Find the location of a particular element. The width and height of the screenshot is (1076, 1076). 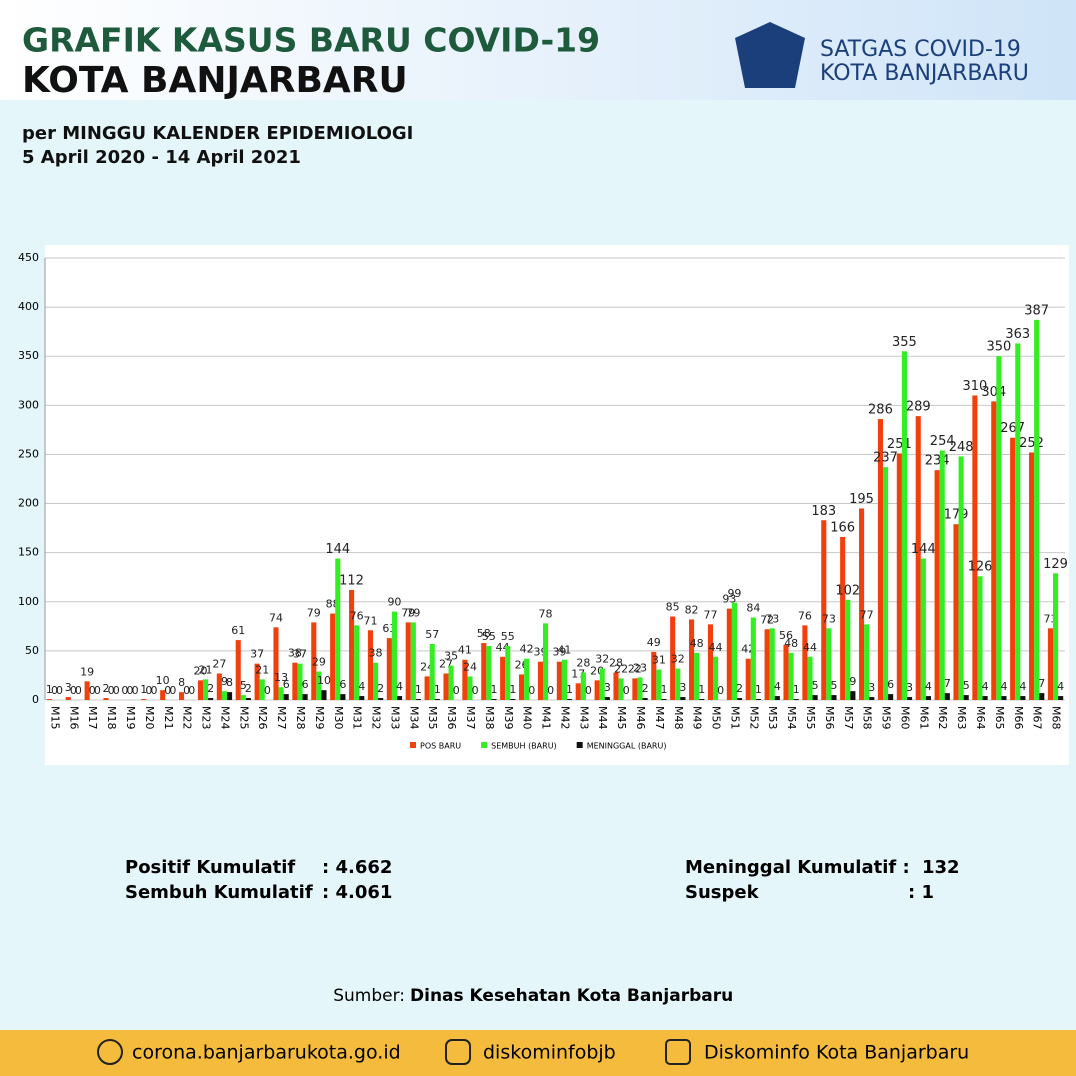

data-label: 2 is located at coordinates (248, 688).